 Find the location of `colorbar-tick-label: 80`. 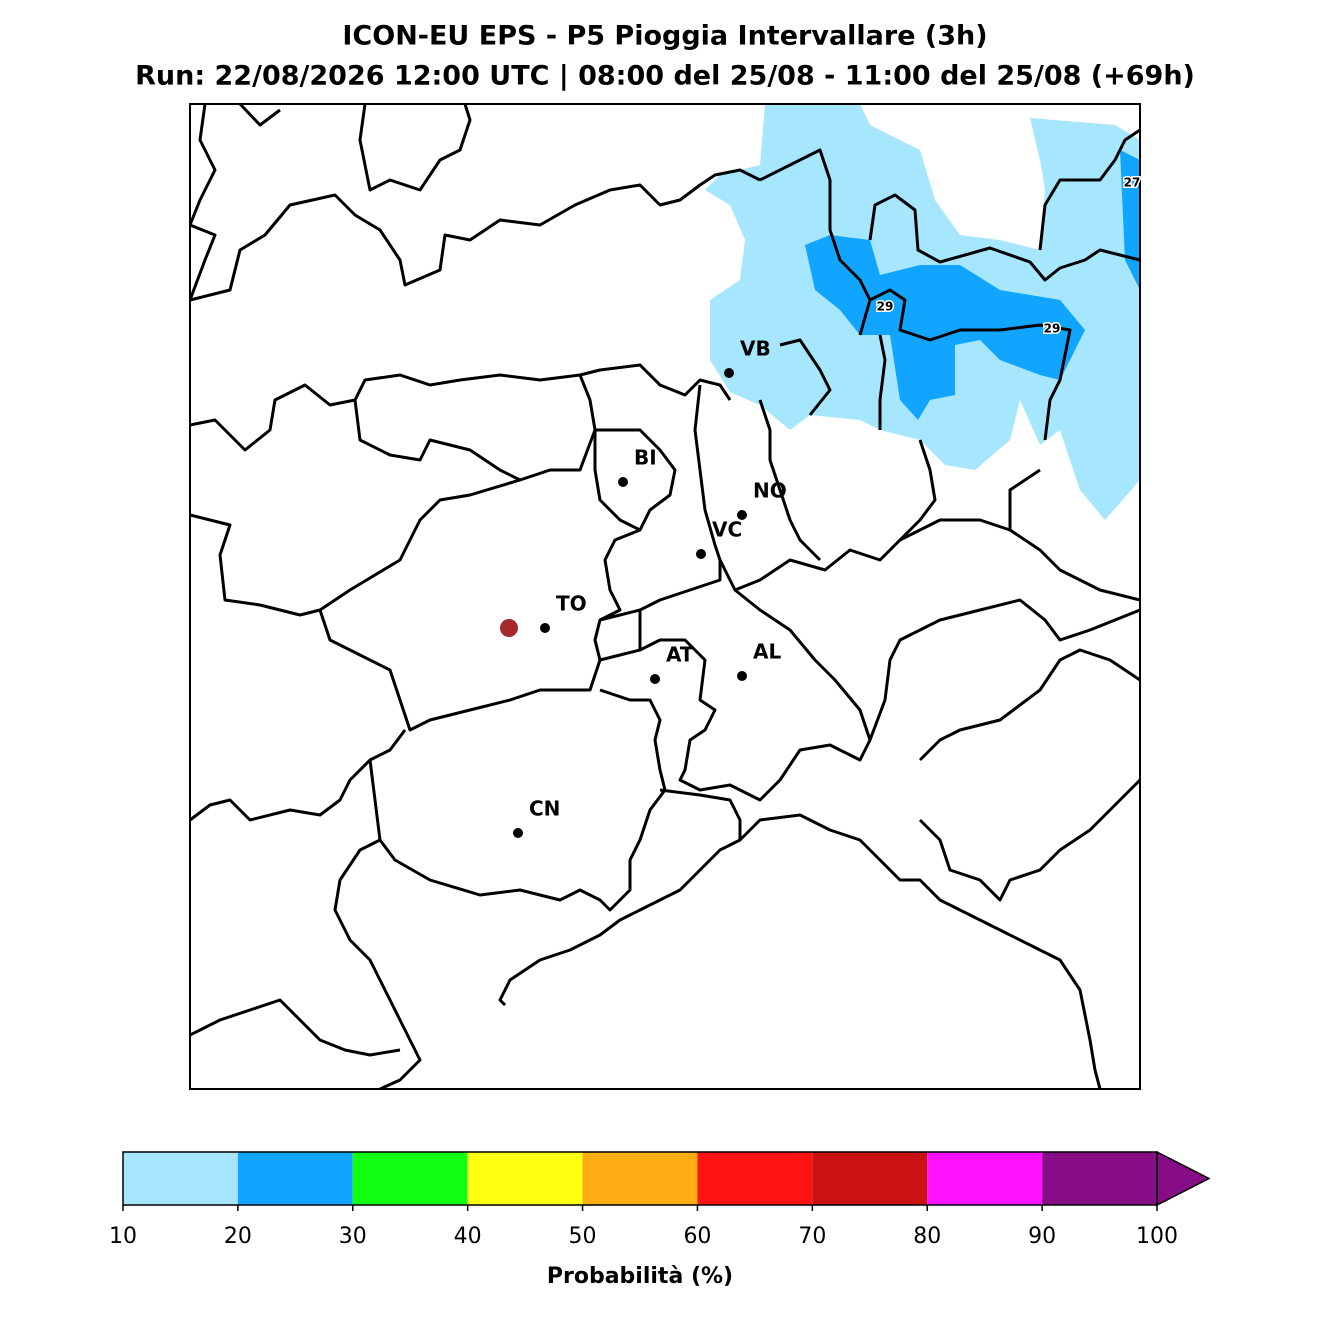

colorbar-tick-label: 80 is located at coordinates (927, 1236).